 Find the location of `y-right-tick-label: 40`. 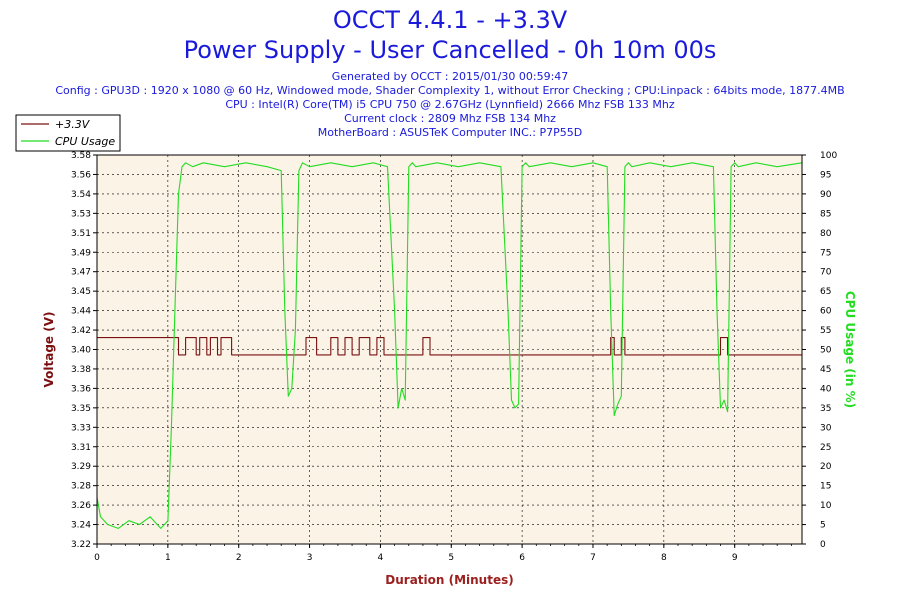

y-right-tick-label: 40 is located at coordinates (826, 389).